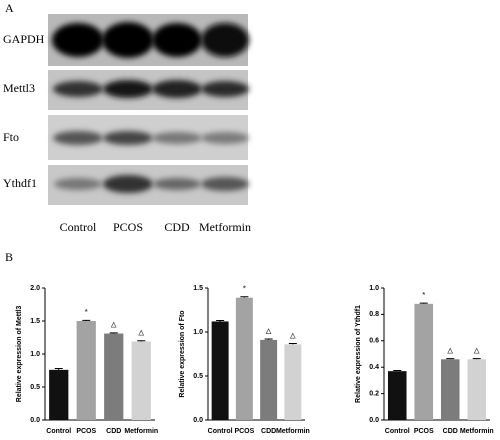 This screenshot has width=500, height=440. Describe the element at coordinates (225, 227) in the screenshot. I see `column-label: Metformin` at that location.